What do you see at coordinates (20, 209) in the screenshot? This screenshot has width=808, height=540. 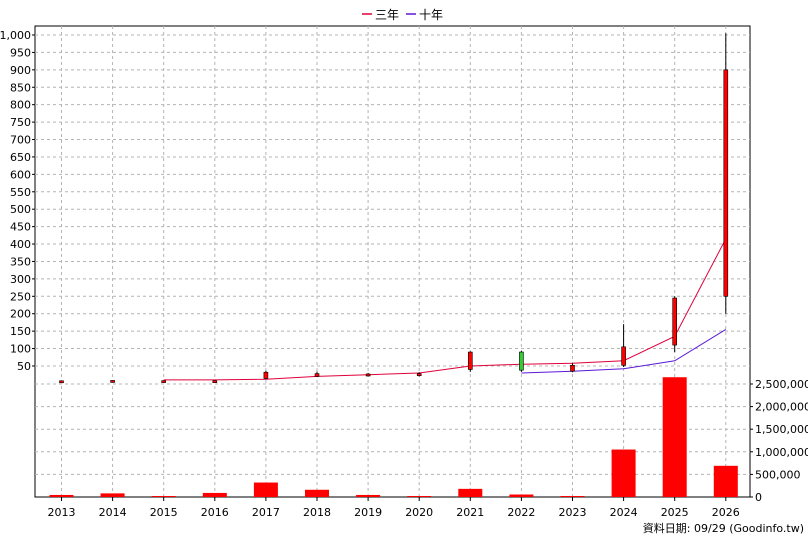 I see `price-tick-label: 500` at bounding box center [20, 209].